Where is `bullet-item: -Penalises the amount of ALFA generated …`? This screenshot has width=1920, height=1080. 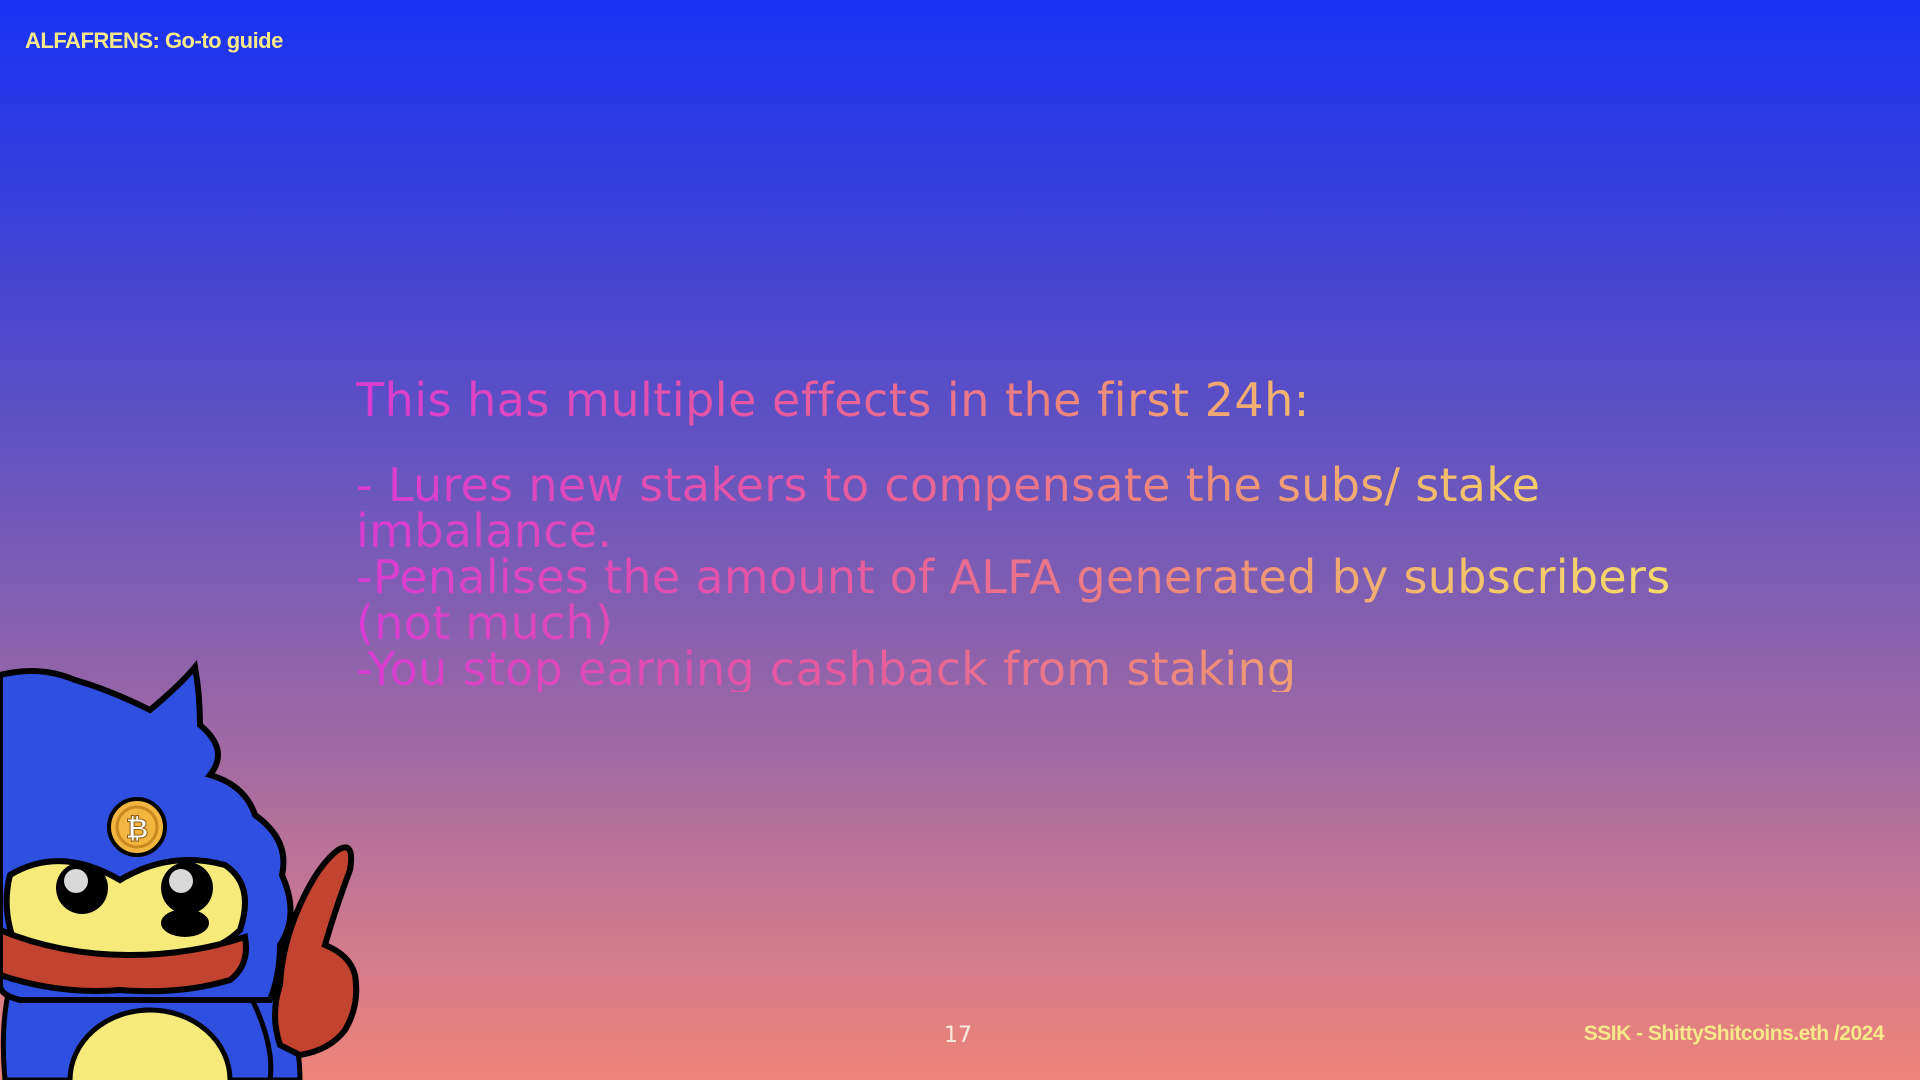 bullet-item: -Penalises the amount of ALFA generated … is located at coordinates (1013, 600).